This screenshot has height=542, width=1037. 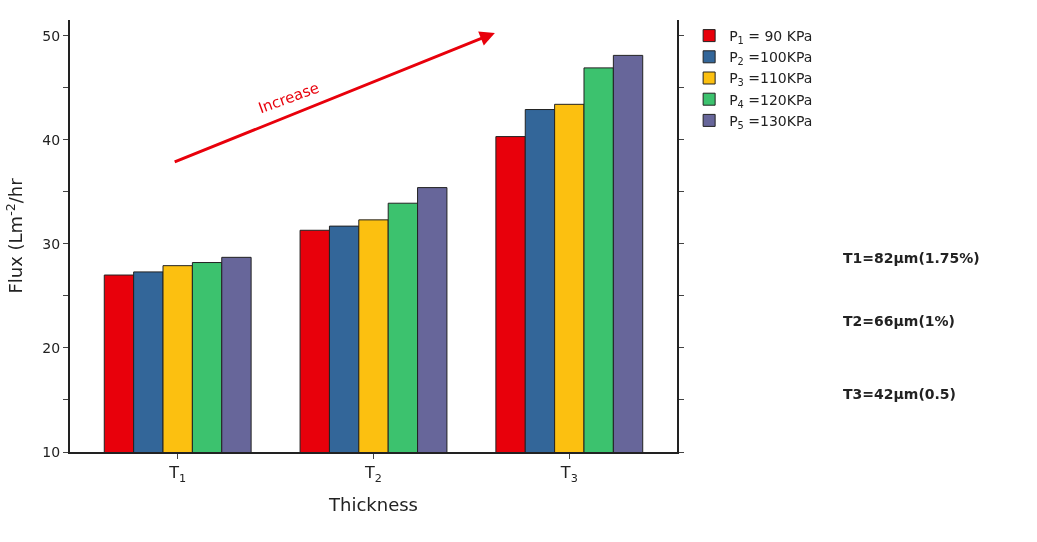 What do you see at coordinates (177, 474) in the screenshot?
I see `x-tick-label: T$_{1}$` at bounding box center [177, 474].